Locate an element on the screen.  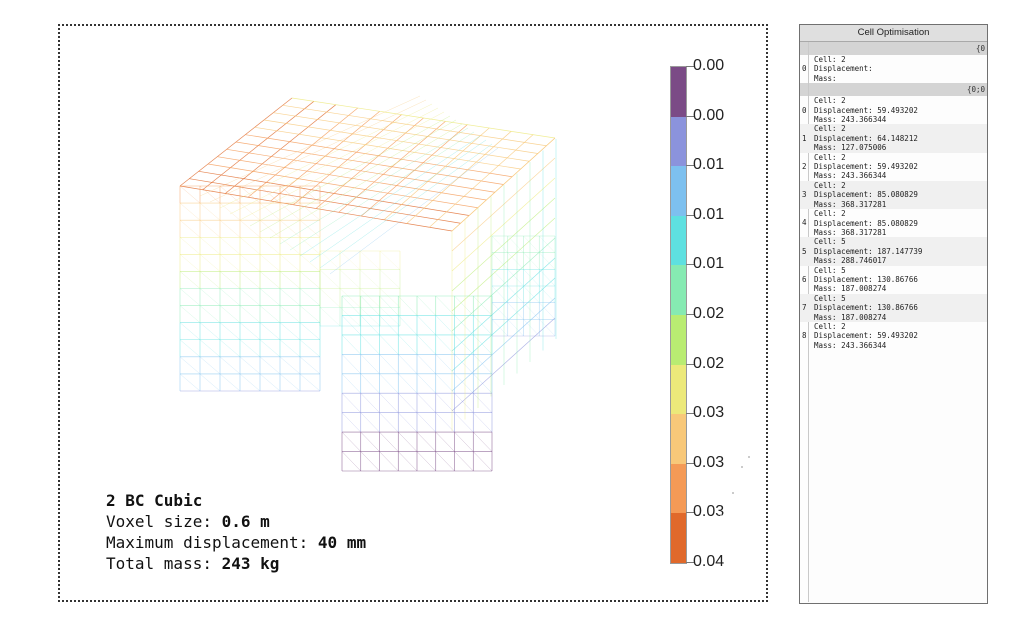
item-line: Mass: 187.008274 is located at coordinates (850, 289).